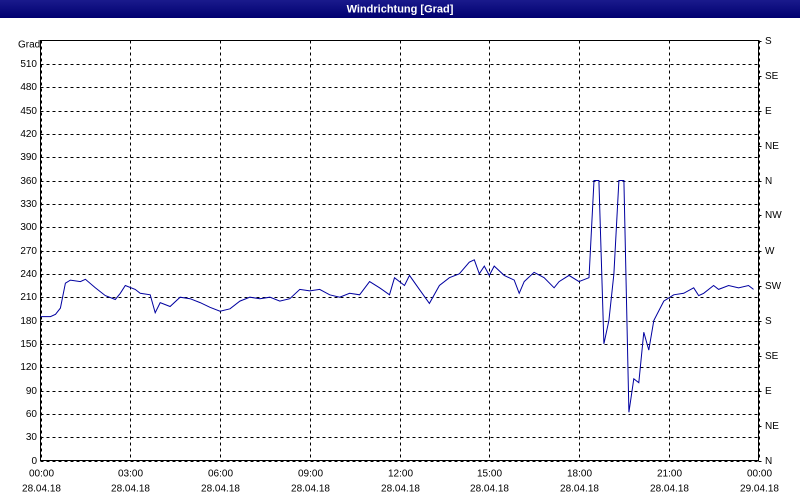 This screenshot has height=500, width=800. What do you see at coordinates (400, 474) in the screenshot?
I see `x-tick-label: 12:00` at bounding box center [400, 474].